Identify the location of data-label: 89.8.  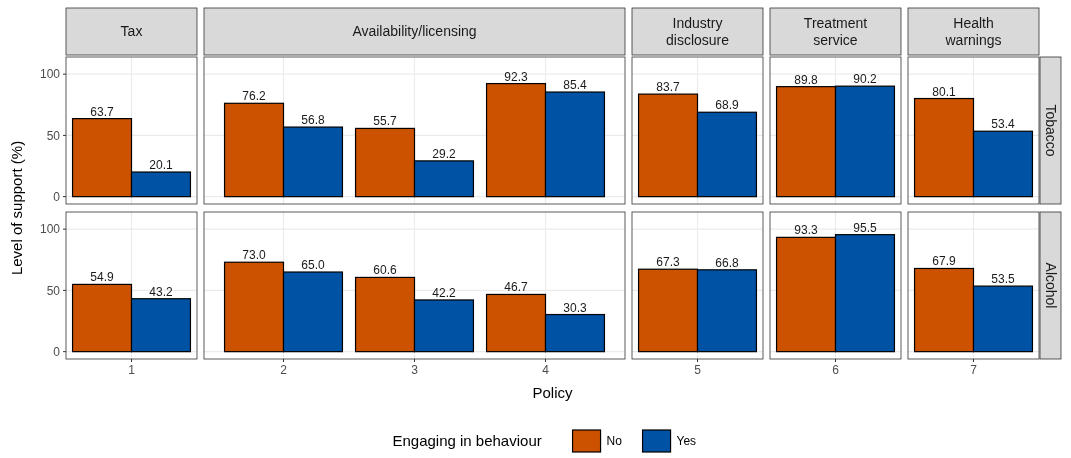
(806, 79).